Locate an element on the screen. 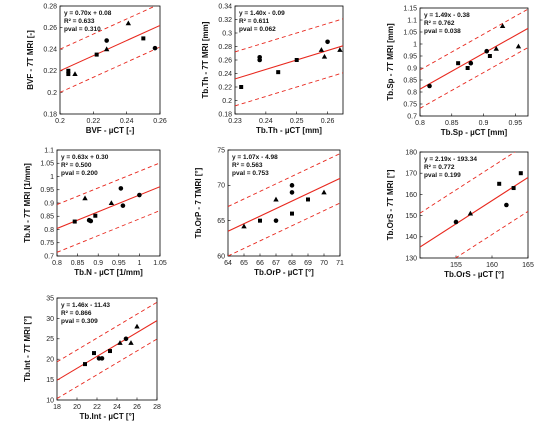  stats-line-2: R² = 0.611 is located at coordinates (254, 21).